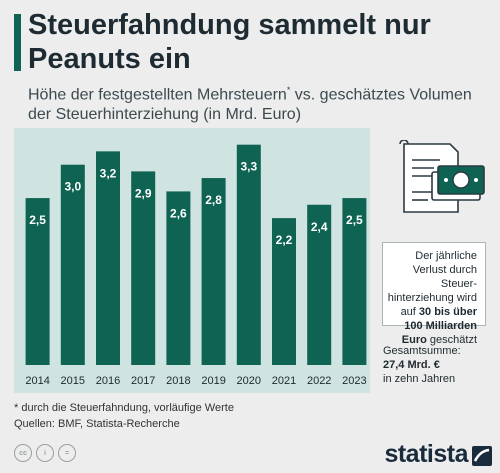 This screenshot has height=473, width=500. Describe the element at coordinates (143, 193) in the screenshot. I see `value-label-2017: 2,9` at that location.